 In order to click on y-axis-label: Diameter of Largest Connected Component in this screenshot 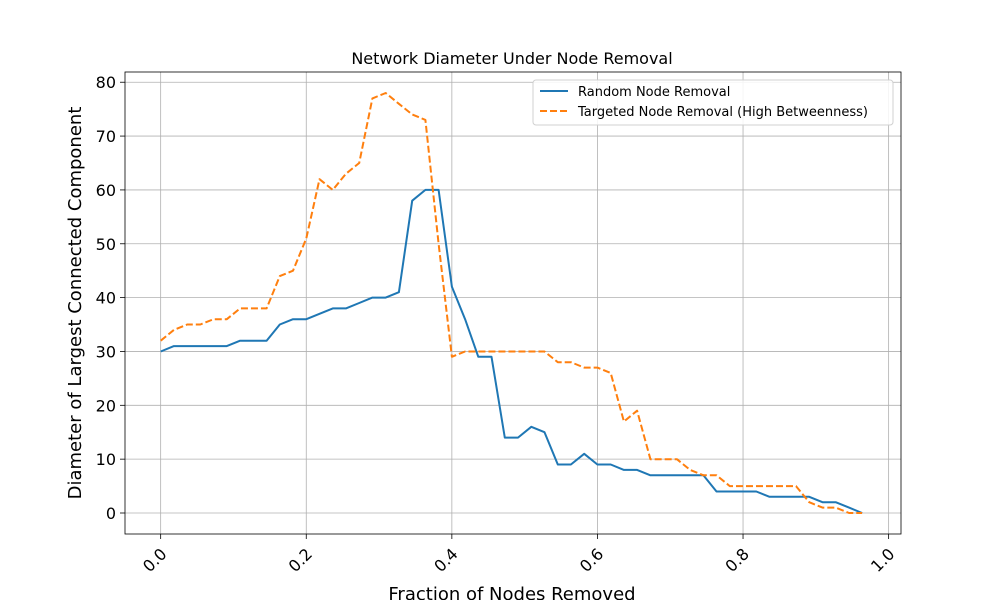, I will do `click(75, 303)`.